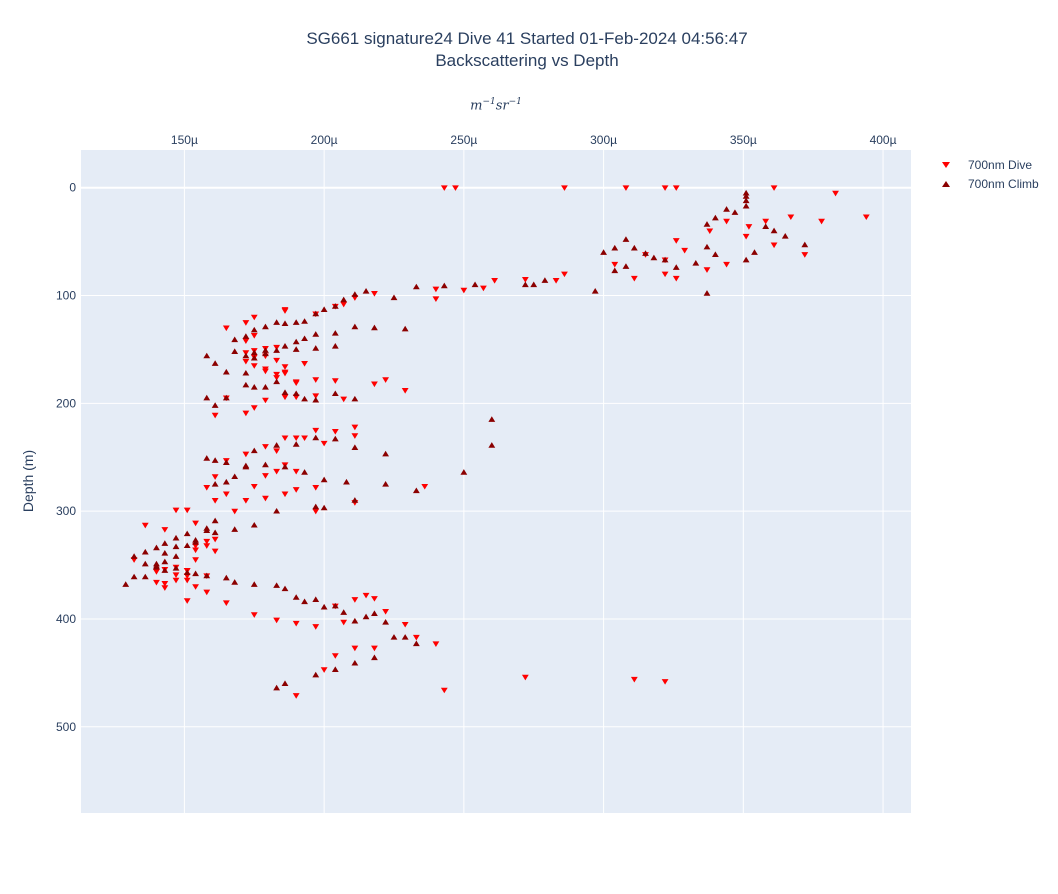 The image size is (1058, 894). I want to click on y-tick-label: 500, so click(66, 727).